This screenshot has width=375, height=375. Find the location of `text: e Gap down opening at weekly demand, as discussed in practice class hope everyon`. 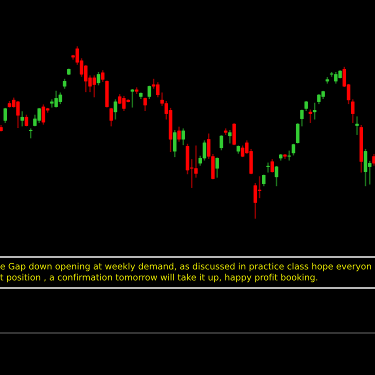

text: e Gap down opening at weekly demand, as discussed in practice class hope everyon is located at coordinates (185, 267).